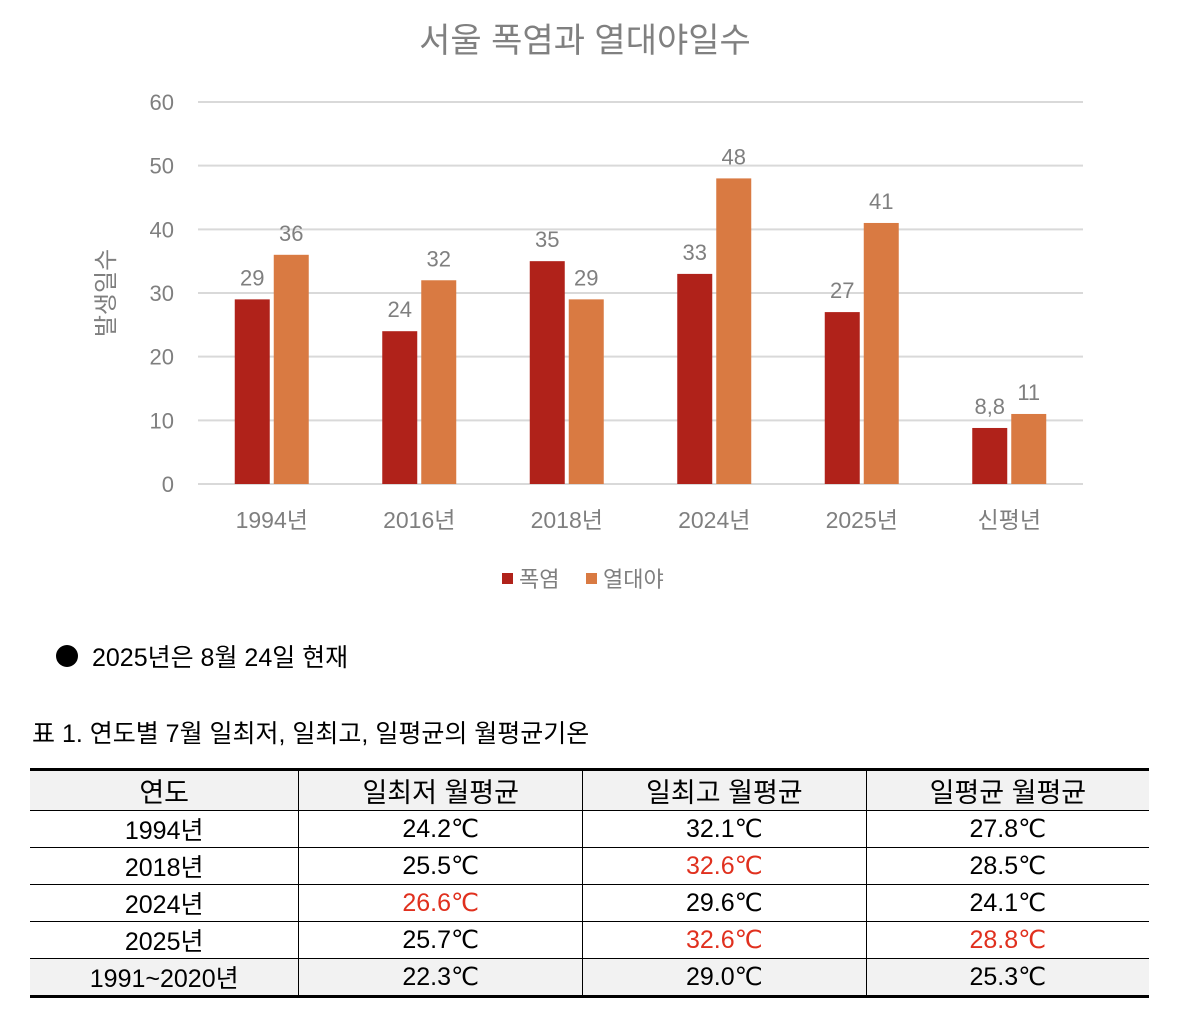 This screenshot has height=1016, width=1180. I want to click on table-cell: 28.5℃, so click(1007, 866).